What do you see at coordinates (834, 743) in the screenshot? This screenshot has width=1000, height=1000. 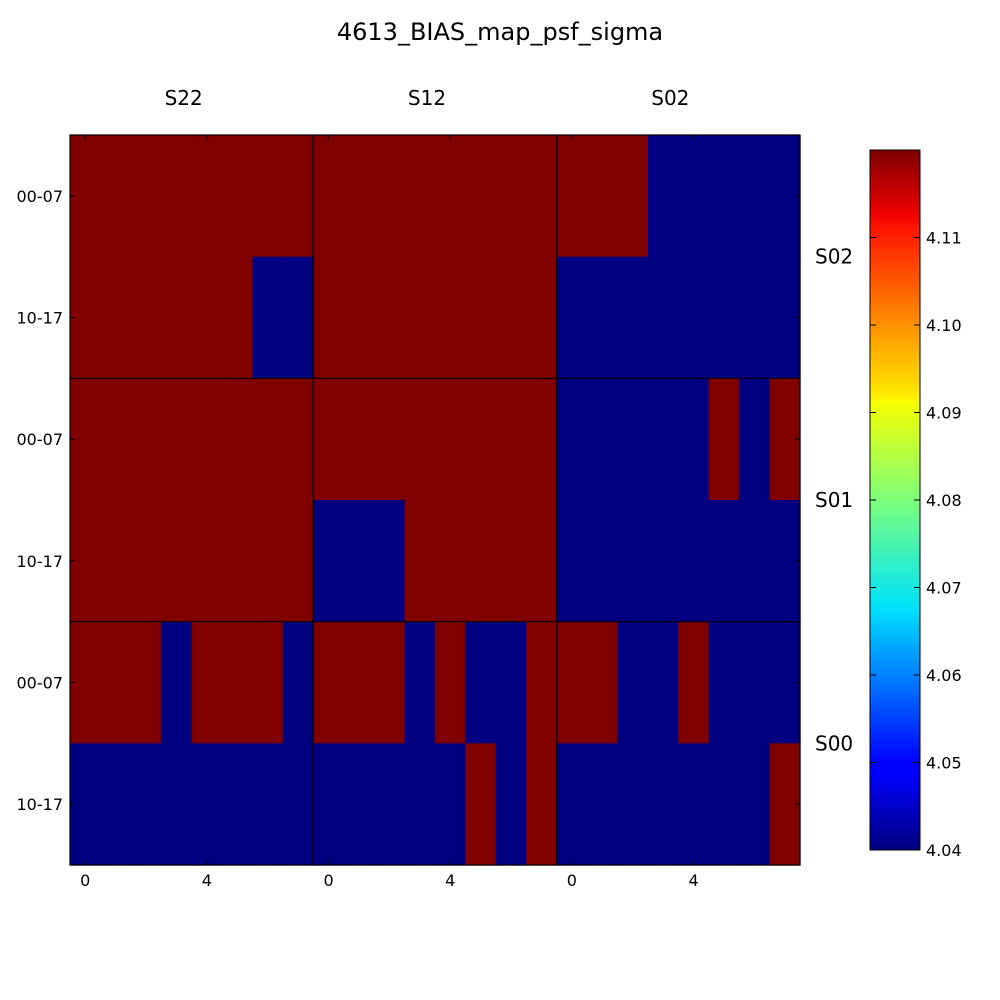 I see `row-label-s00: S00` at bounding box center [834, 743].